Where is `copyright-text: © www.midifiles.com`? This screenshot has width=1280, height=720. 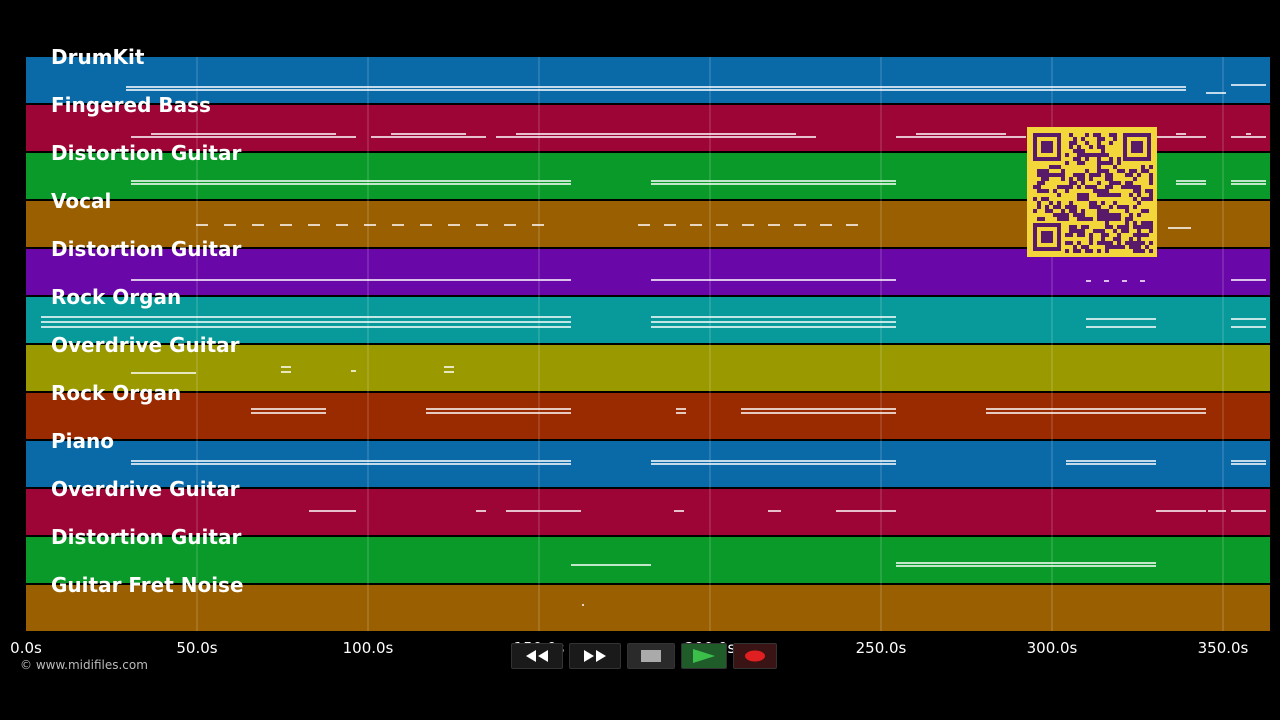
copyright-text: © www.midifiles.com is located at coordinates (84, 665).